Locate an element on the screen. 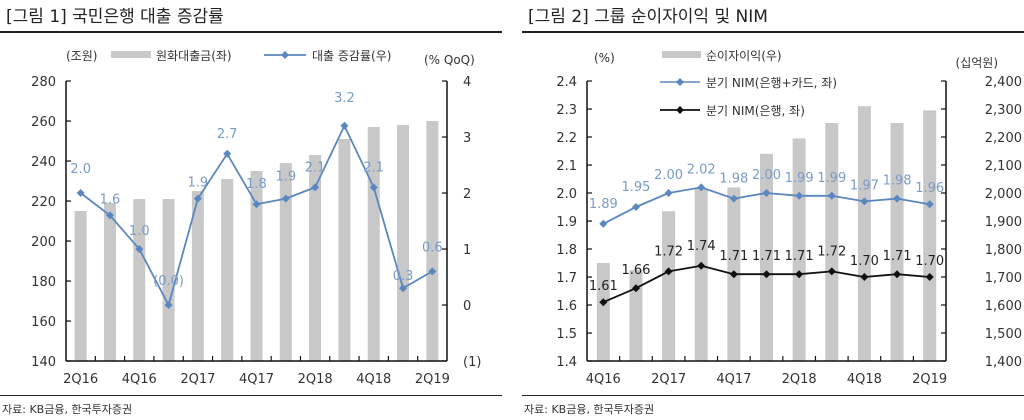 This screenshot has width=1024, height=420. data-label: 1.74 is located at coordinates (701, 246).